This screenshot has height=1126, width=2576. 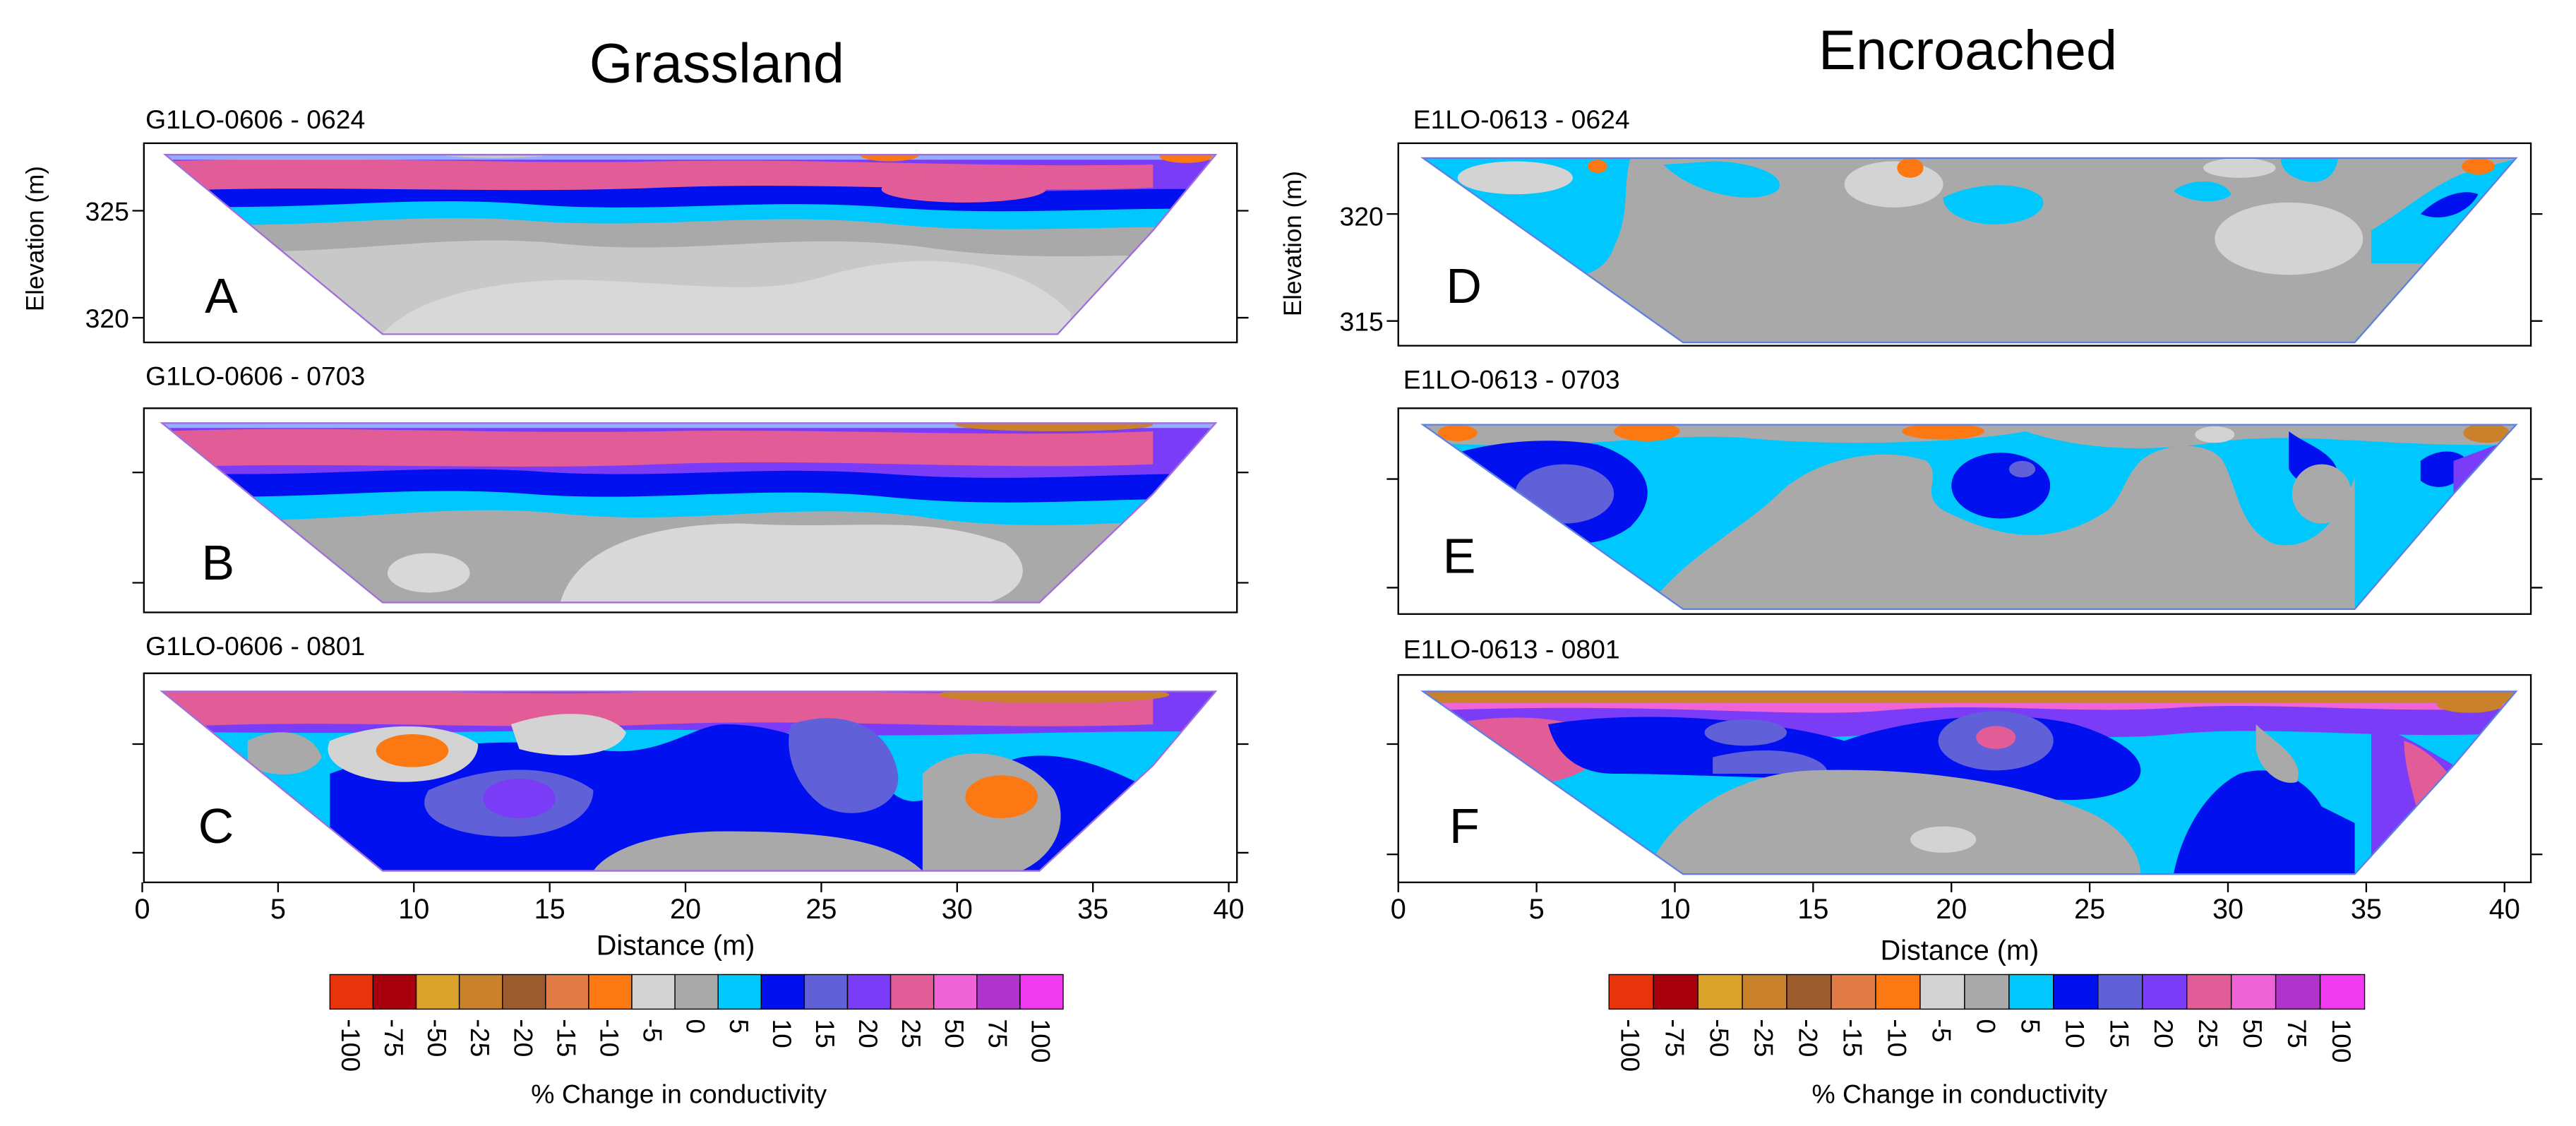 What do you see at coordinates (1459, 555) in the screenshot?
I see `panel-letter: E` at bounding box center [1459, 555].